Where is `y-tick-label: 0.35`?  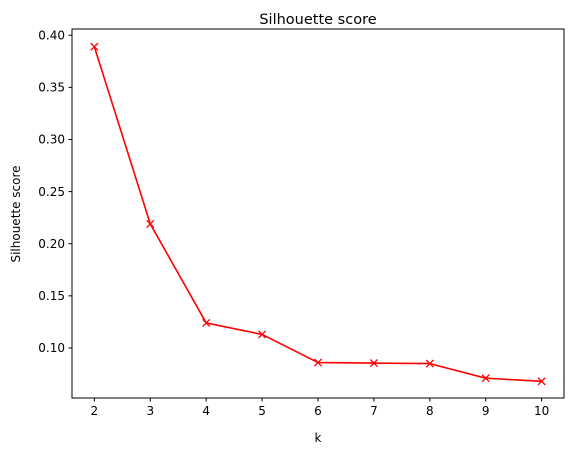 y-tick-label: 0.35 is located at coordinates (51, 88).